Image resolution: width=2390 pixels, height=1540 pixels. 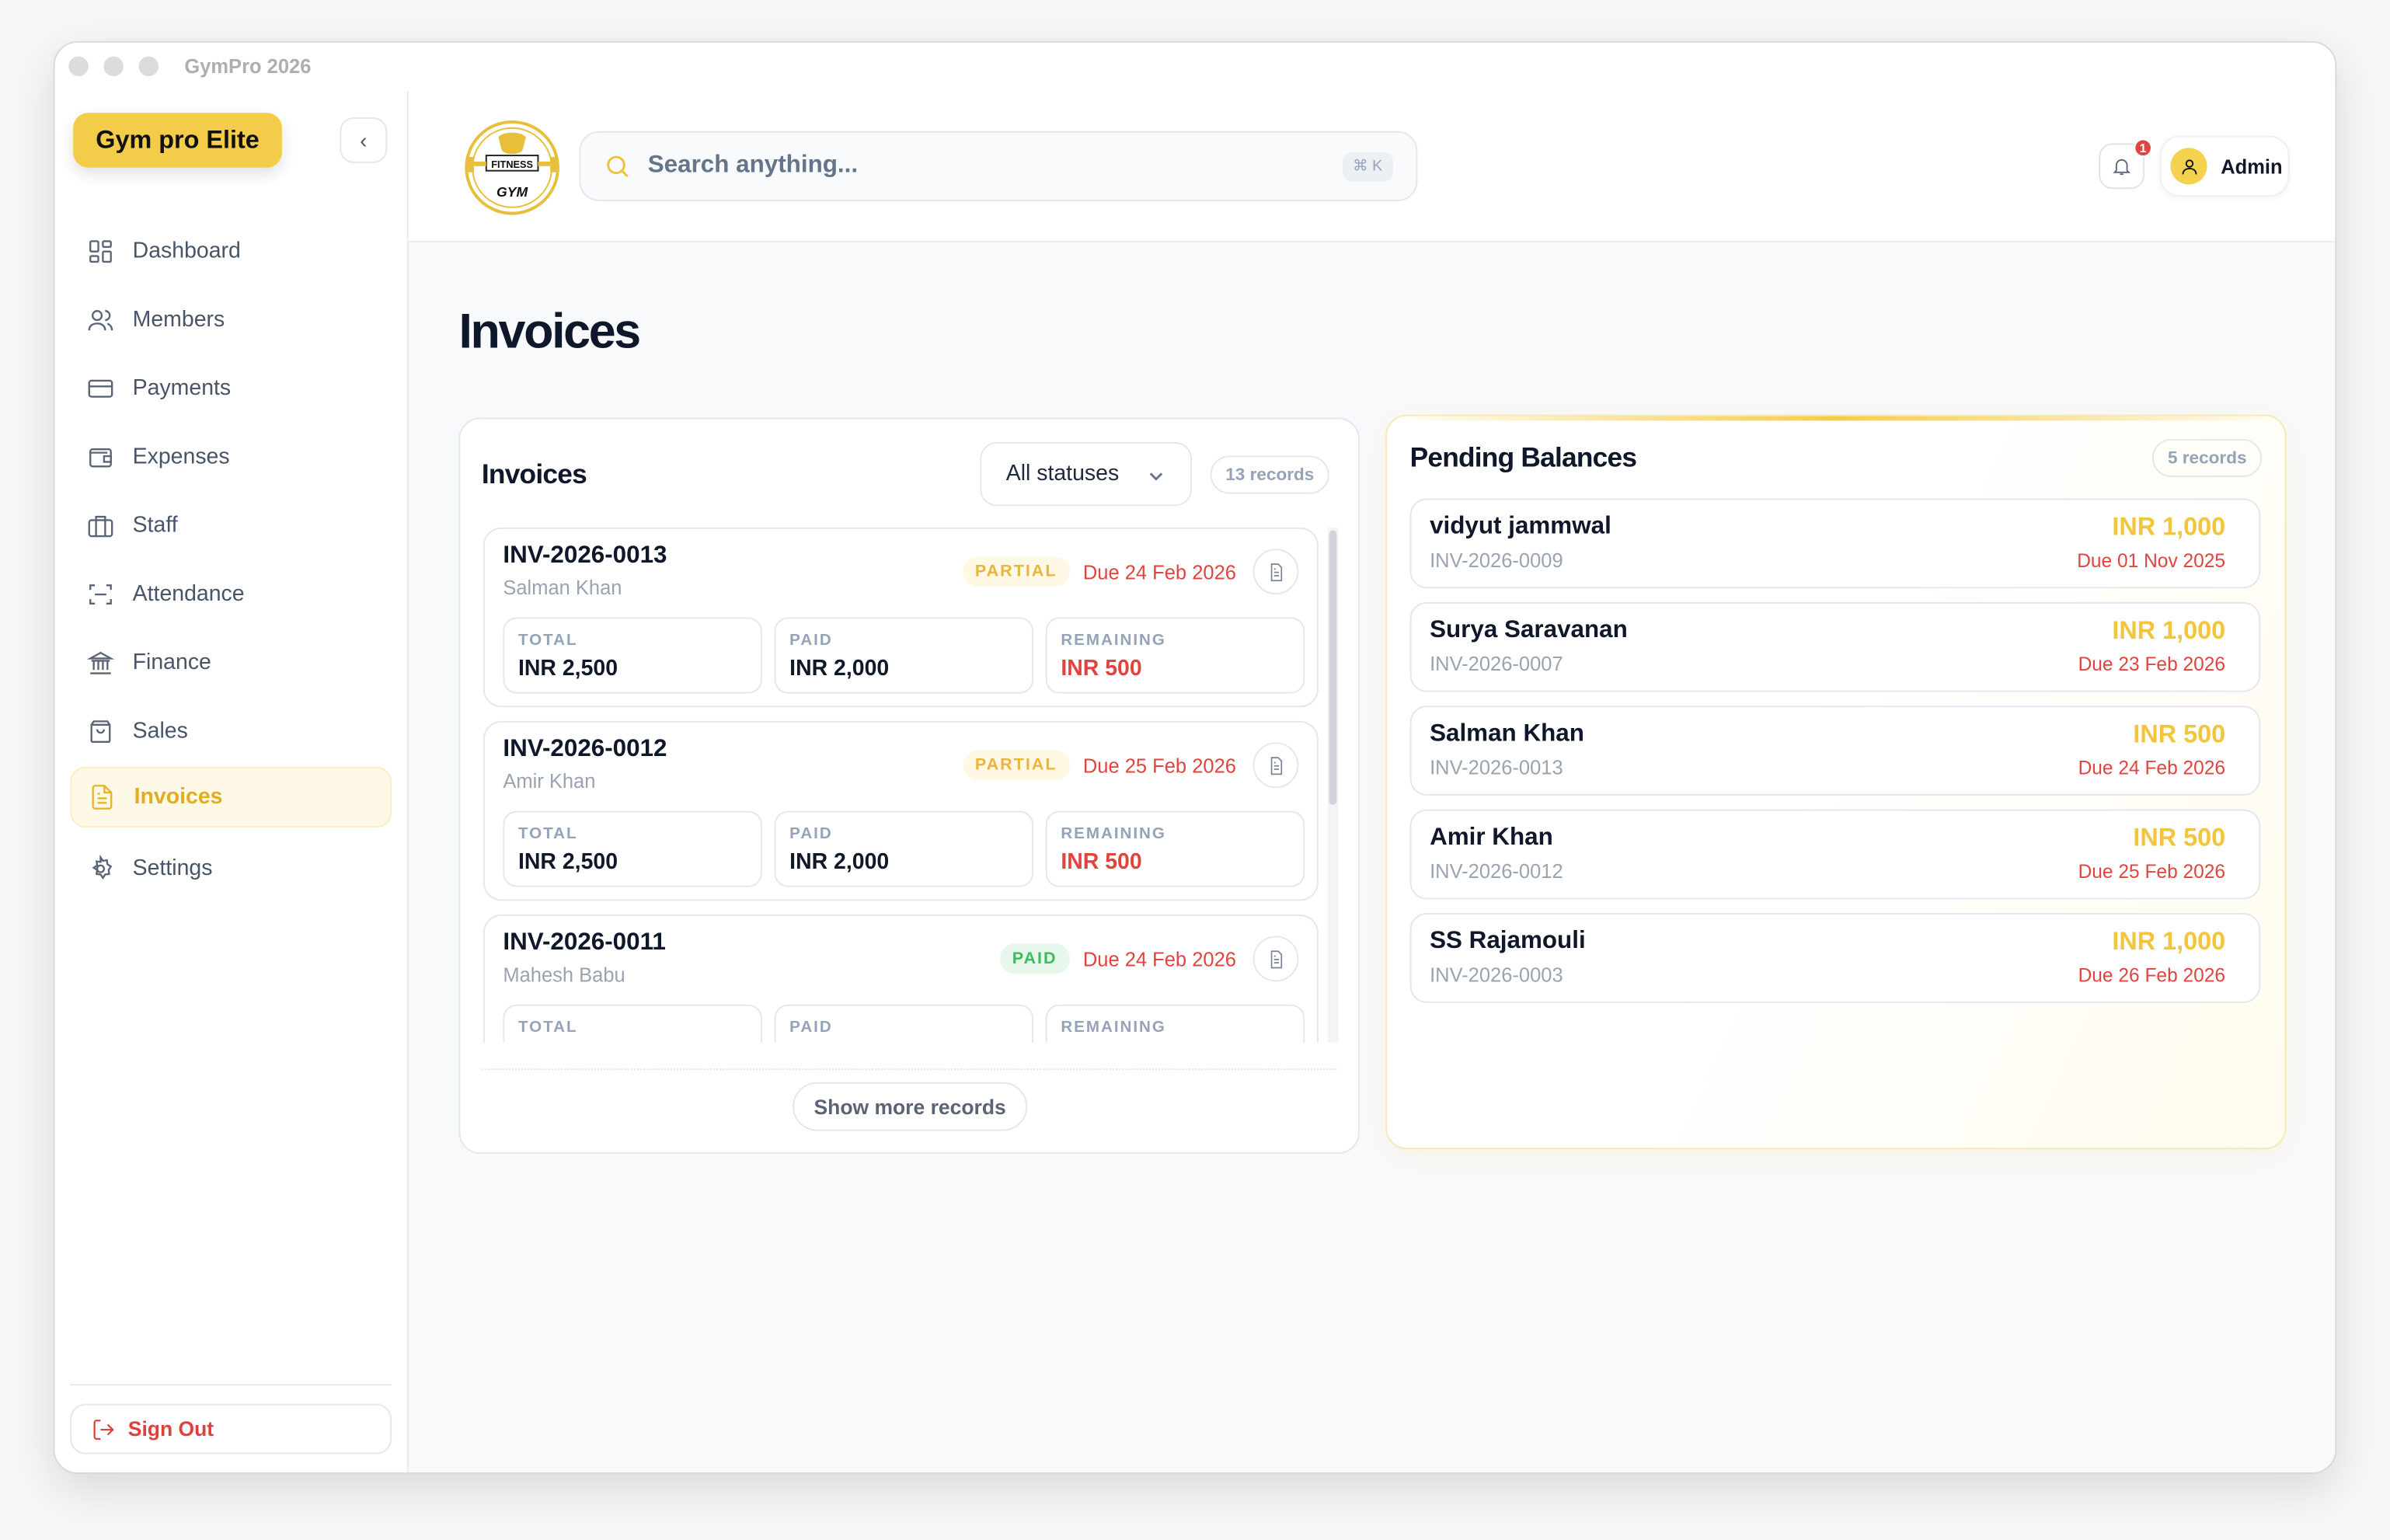 What do you see at coordinates (231, 797) in the screenshot?
I see `sidebar-item-invoices: Invoices` at bounding box center [231, 797].